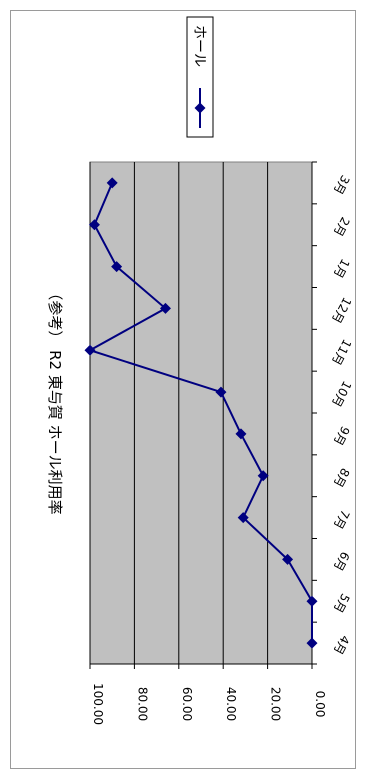 The height and width of the screenshot is (779, 366). Describe the element at coordinates (342, 227) in the screenshot. I see `category-tick-label: 2月` at that location.